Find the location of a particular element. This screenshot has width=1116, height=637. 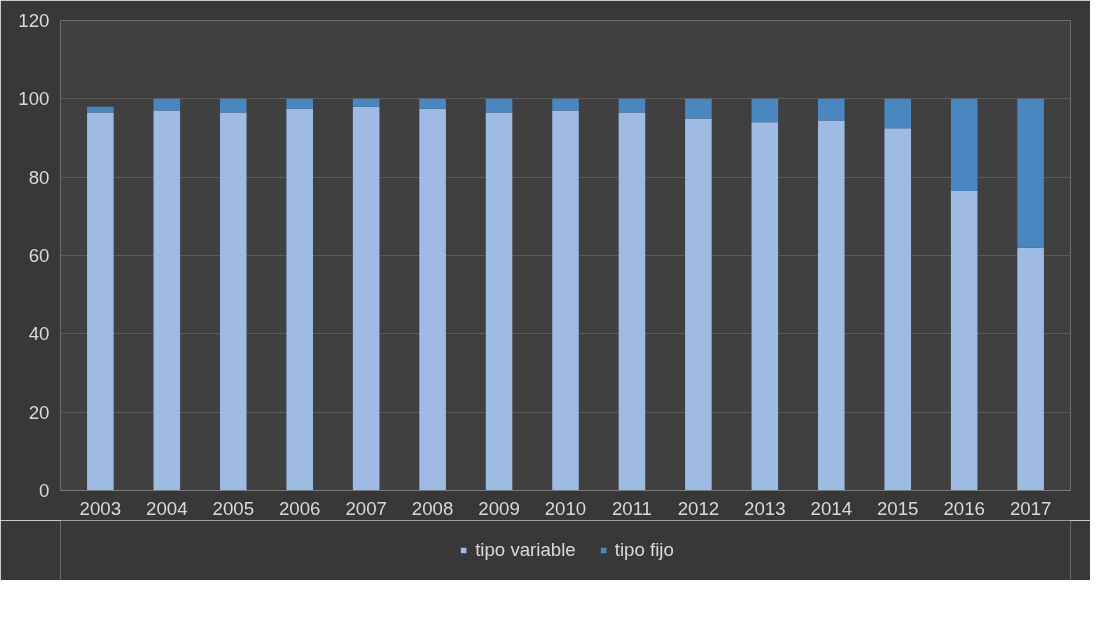

y-tick-label: 60 is located at coordinates (39, 255).